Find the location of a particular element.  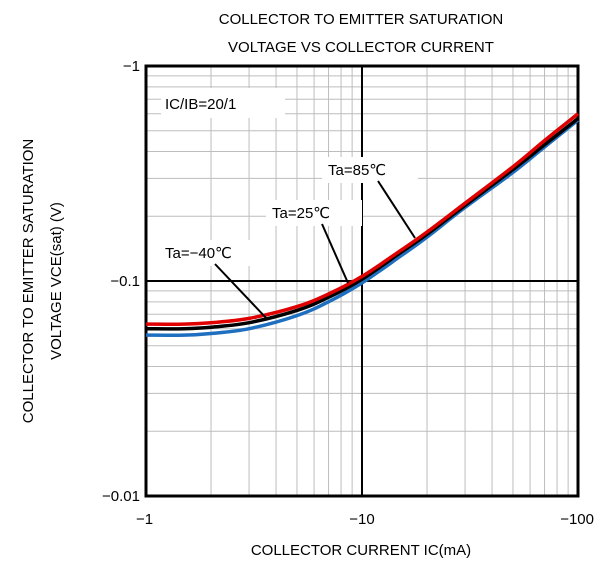

series-annotation-label: Ta=−40℃ is located at coordinates (198, 253).